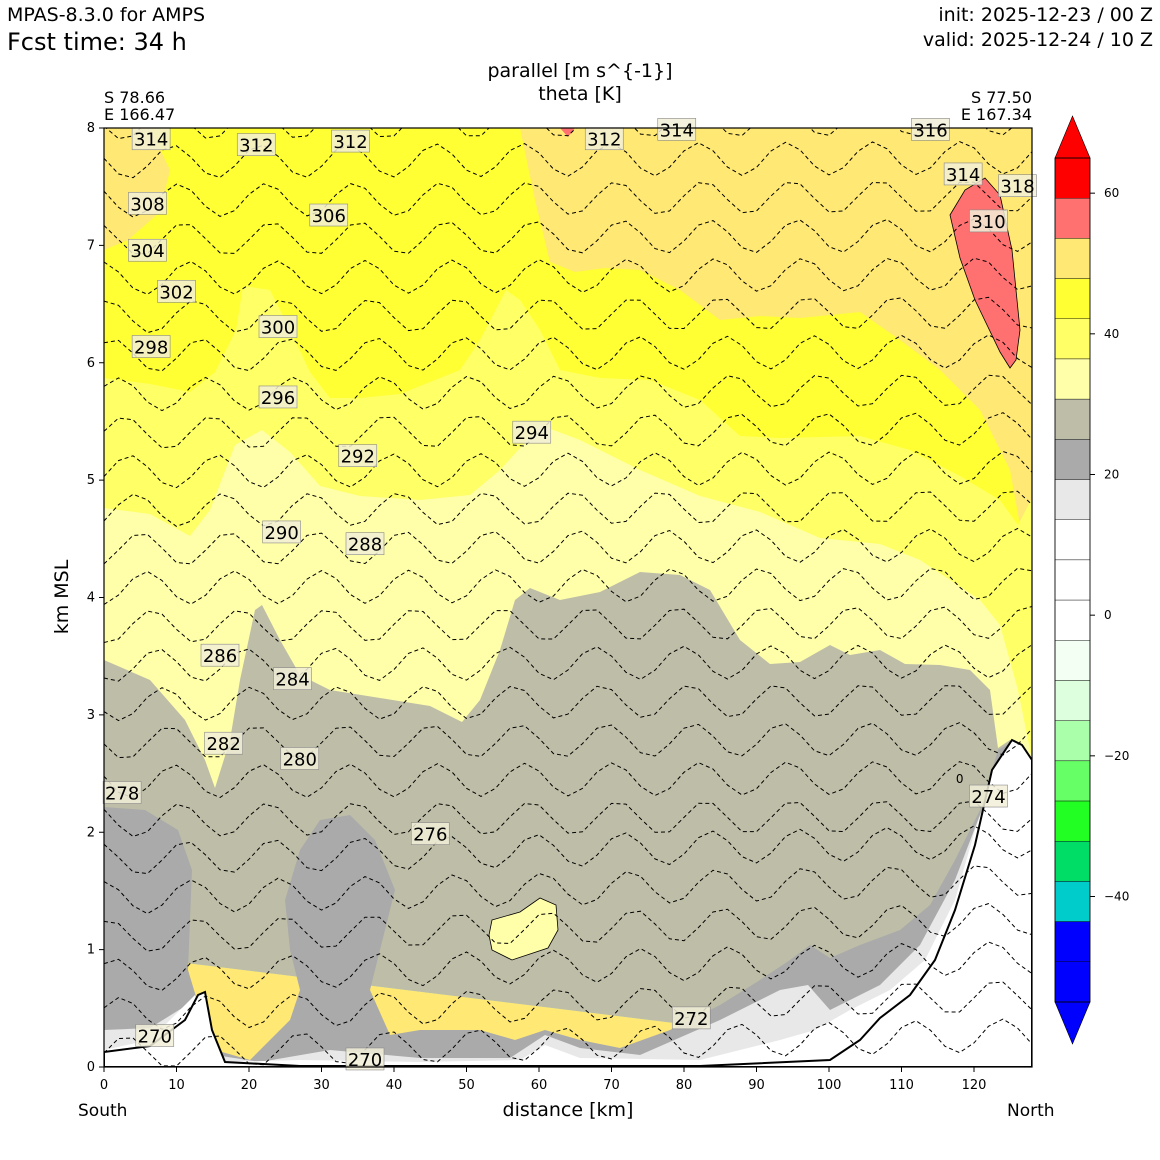  What do you see at coordinates (140, 114) in the screenshot?
I see `start-longitude: E 166.47` at bounding box center [140, 114].